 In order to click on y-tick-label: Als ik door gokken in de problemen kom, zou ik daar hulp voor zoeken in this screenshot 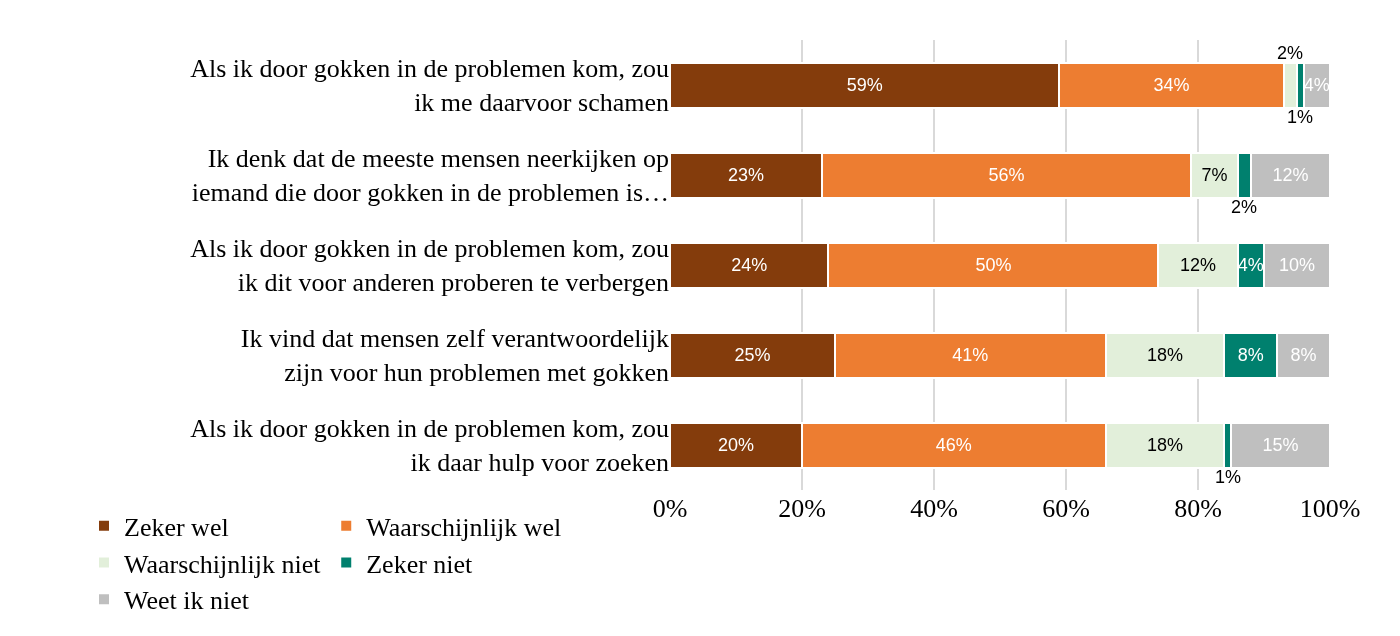, I will do `click(429, 446)`.